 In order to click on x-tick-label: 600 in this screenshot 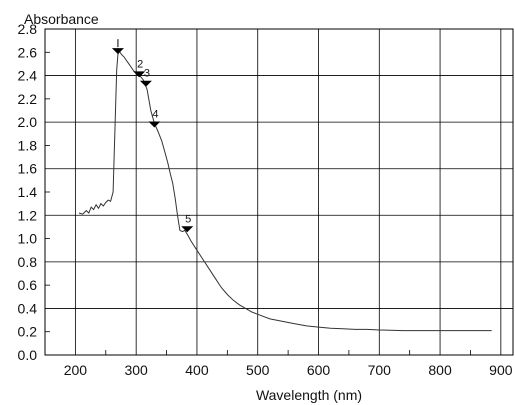, I will do `click(319, 370)`.